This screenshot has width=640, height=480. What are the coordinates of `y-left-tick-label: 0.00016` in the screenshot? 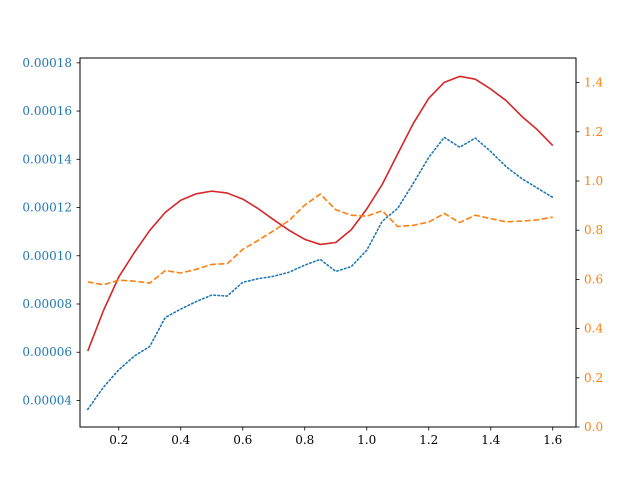 It's located at (47, 111).